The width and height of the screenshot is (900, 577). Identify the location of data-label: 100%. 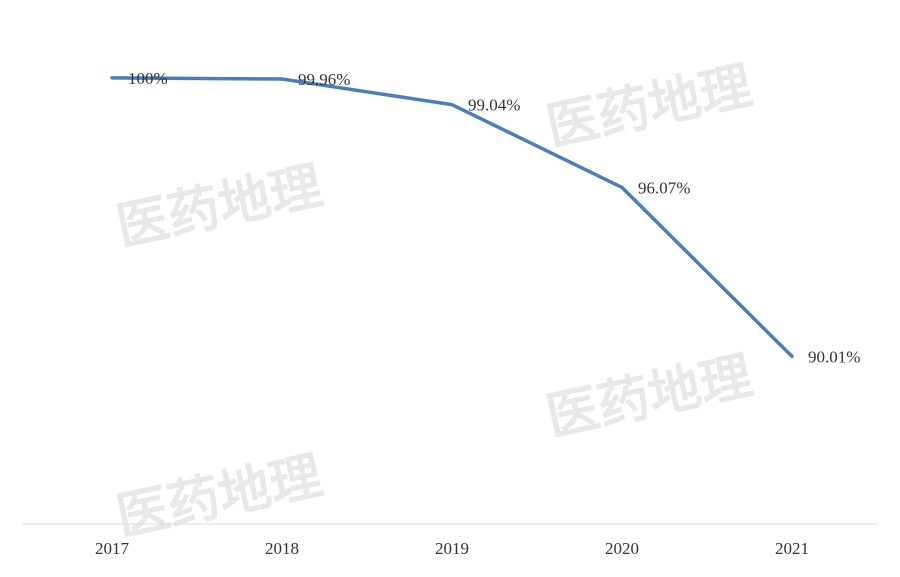
(148, 78).